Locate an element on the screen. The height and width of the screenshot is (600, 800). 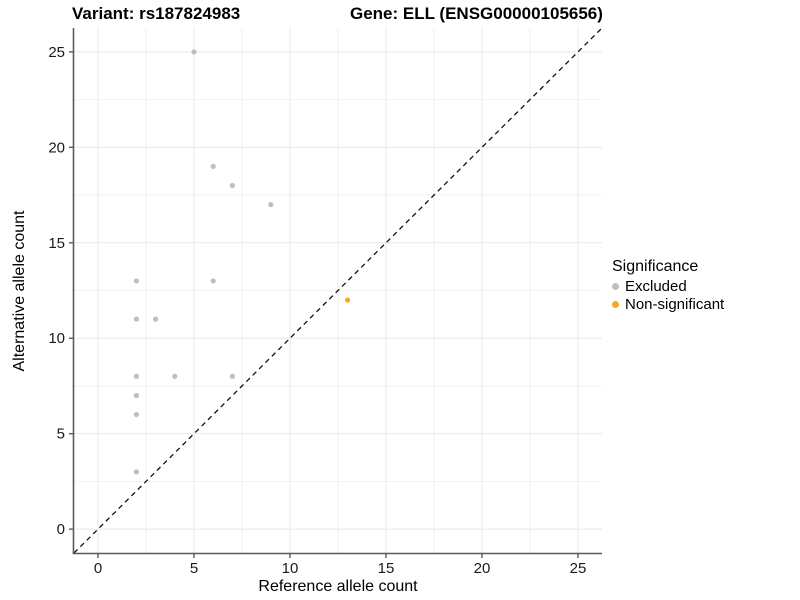
legend: Significance Excluded Non-significant is located at coordinates (668, 285).